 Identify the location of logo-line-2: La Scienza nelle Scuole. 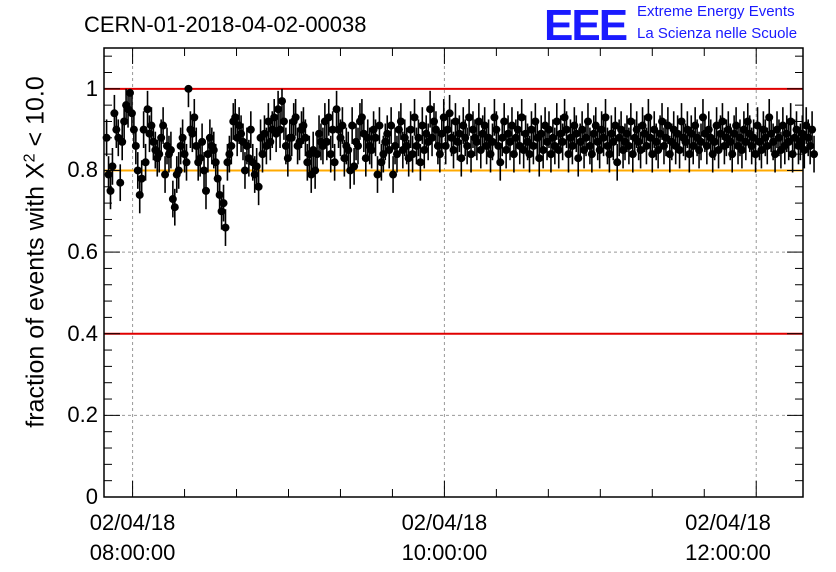
(717, 33).